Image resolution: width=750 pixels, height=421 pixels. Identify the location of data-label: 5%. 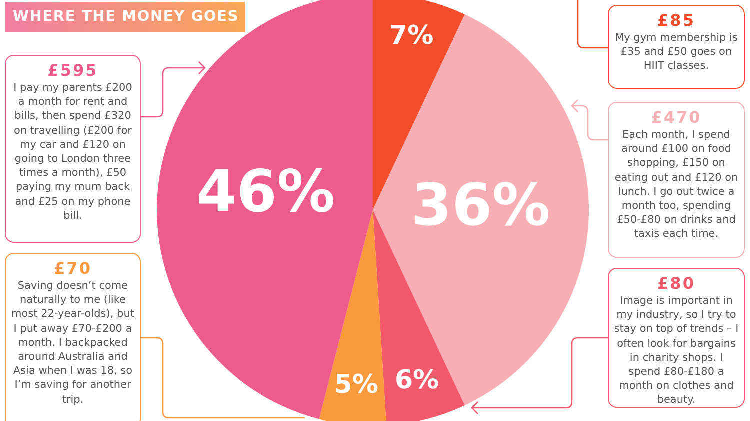
(356, 385).